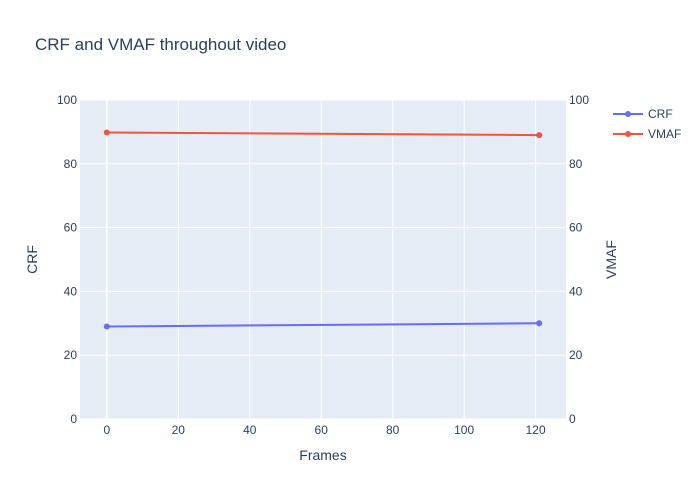  What do you see at coordinates (611, 259) in the screenshot?
I see `y2-axis-title: VMAF` at bounding box center [611, 259].